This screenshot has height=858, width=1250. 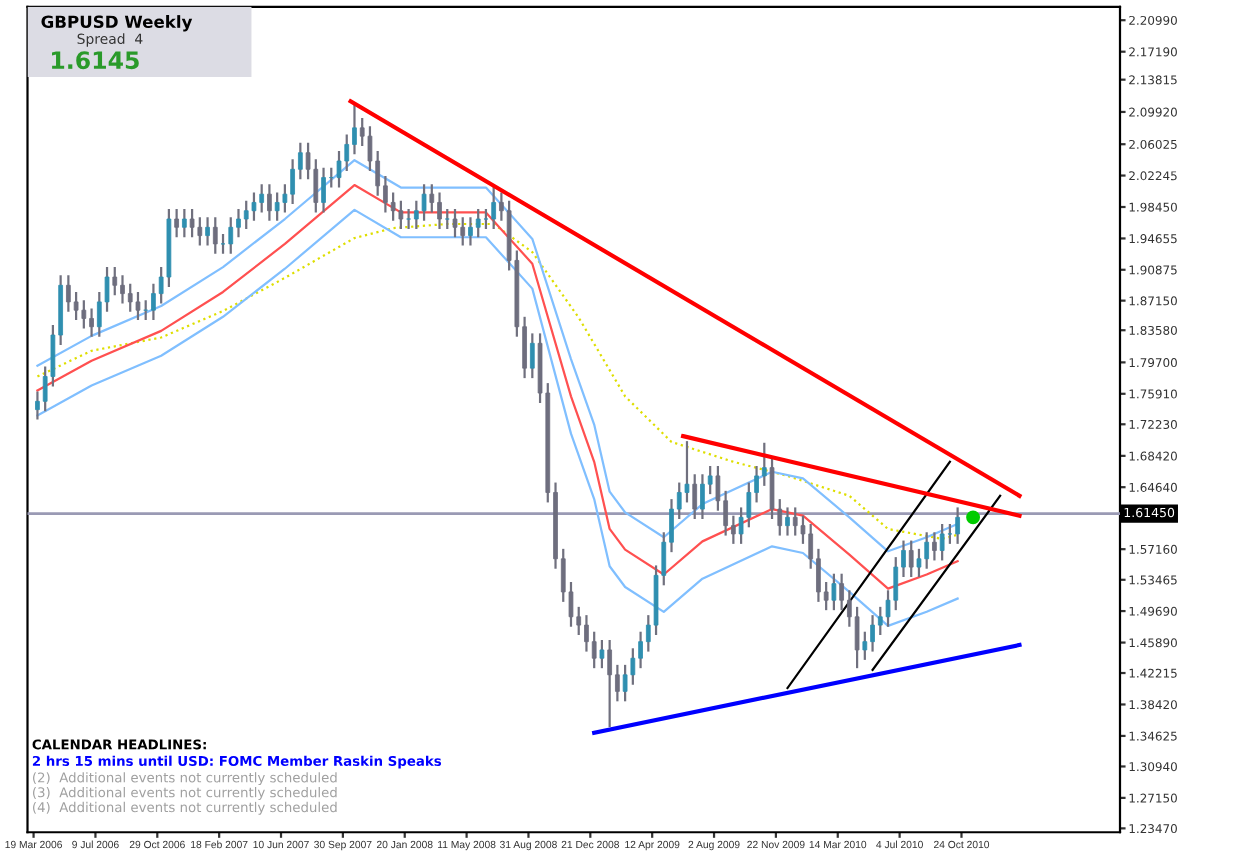 I want to click on annotation: 1.6145, so click(x=95, y=60).